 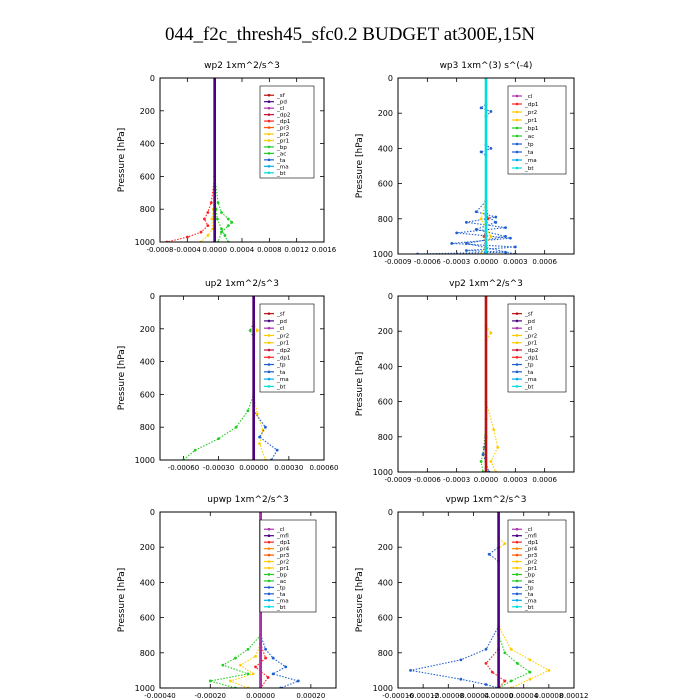 I want to click on y-tick-label: 600, so click(x=385, y=402).